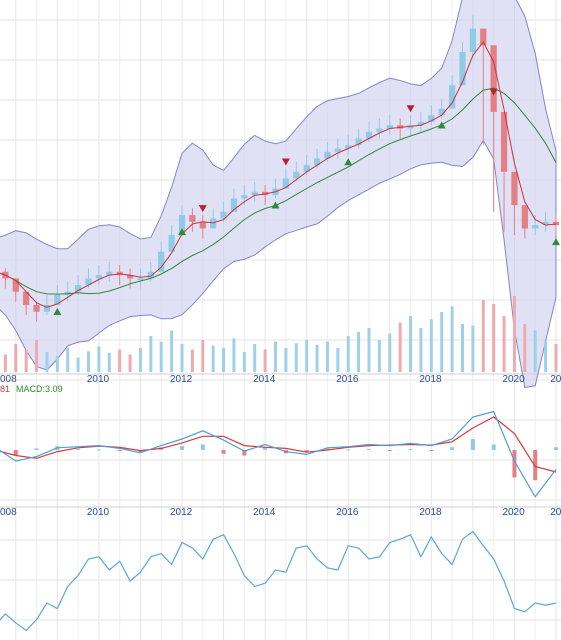 The width and height of the screenshot is (561, 640). Describe the element at coordinates (8, 379) in the screenshot. I see `year-tick-label: 008` at that location.